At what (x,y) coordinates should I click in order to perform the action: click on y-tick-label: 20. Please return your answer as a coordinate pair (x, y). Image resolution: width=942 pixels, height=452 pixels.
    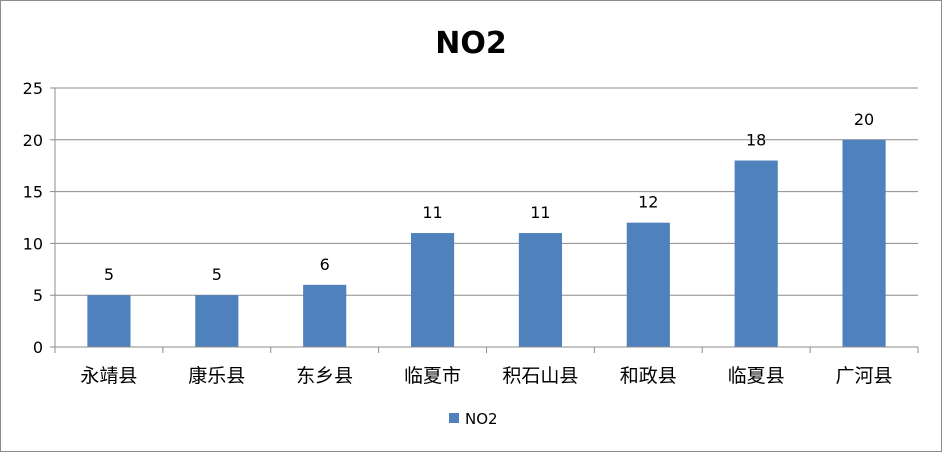
    Looking at the image, I should click on (33, 140).